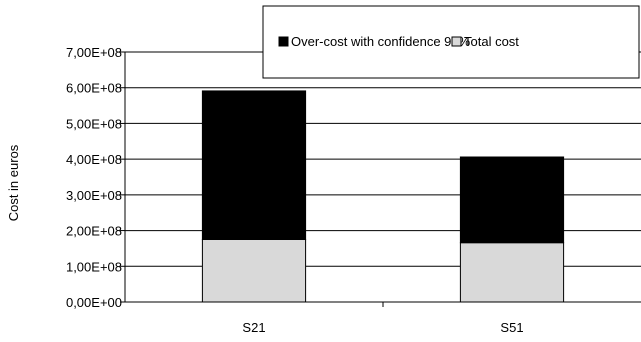  What do you see at coordinates (511, 327) in the screenshot?
I see `x-tick-label: S51` at bounding box center [511, 327].